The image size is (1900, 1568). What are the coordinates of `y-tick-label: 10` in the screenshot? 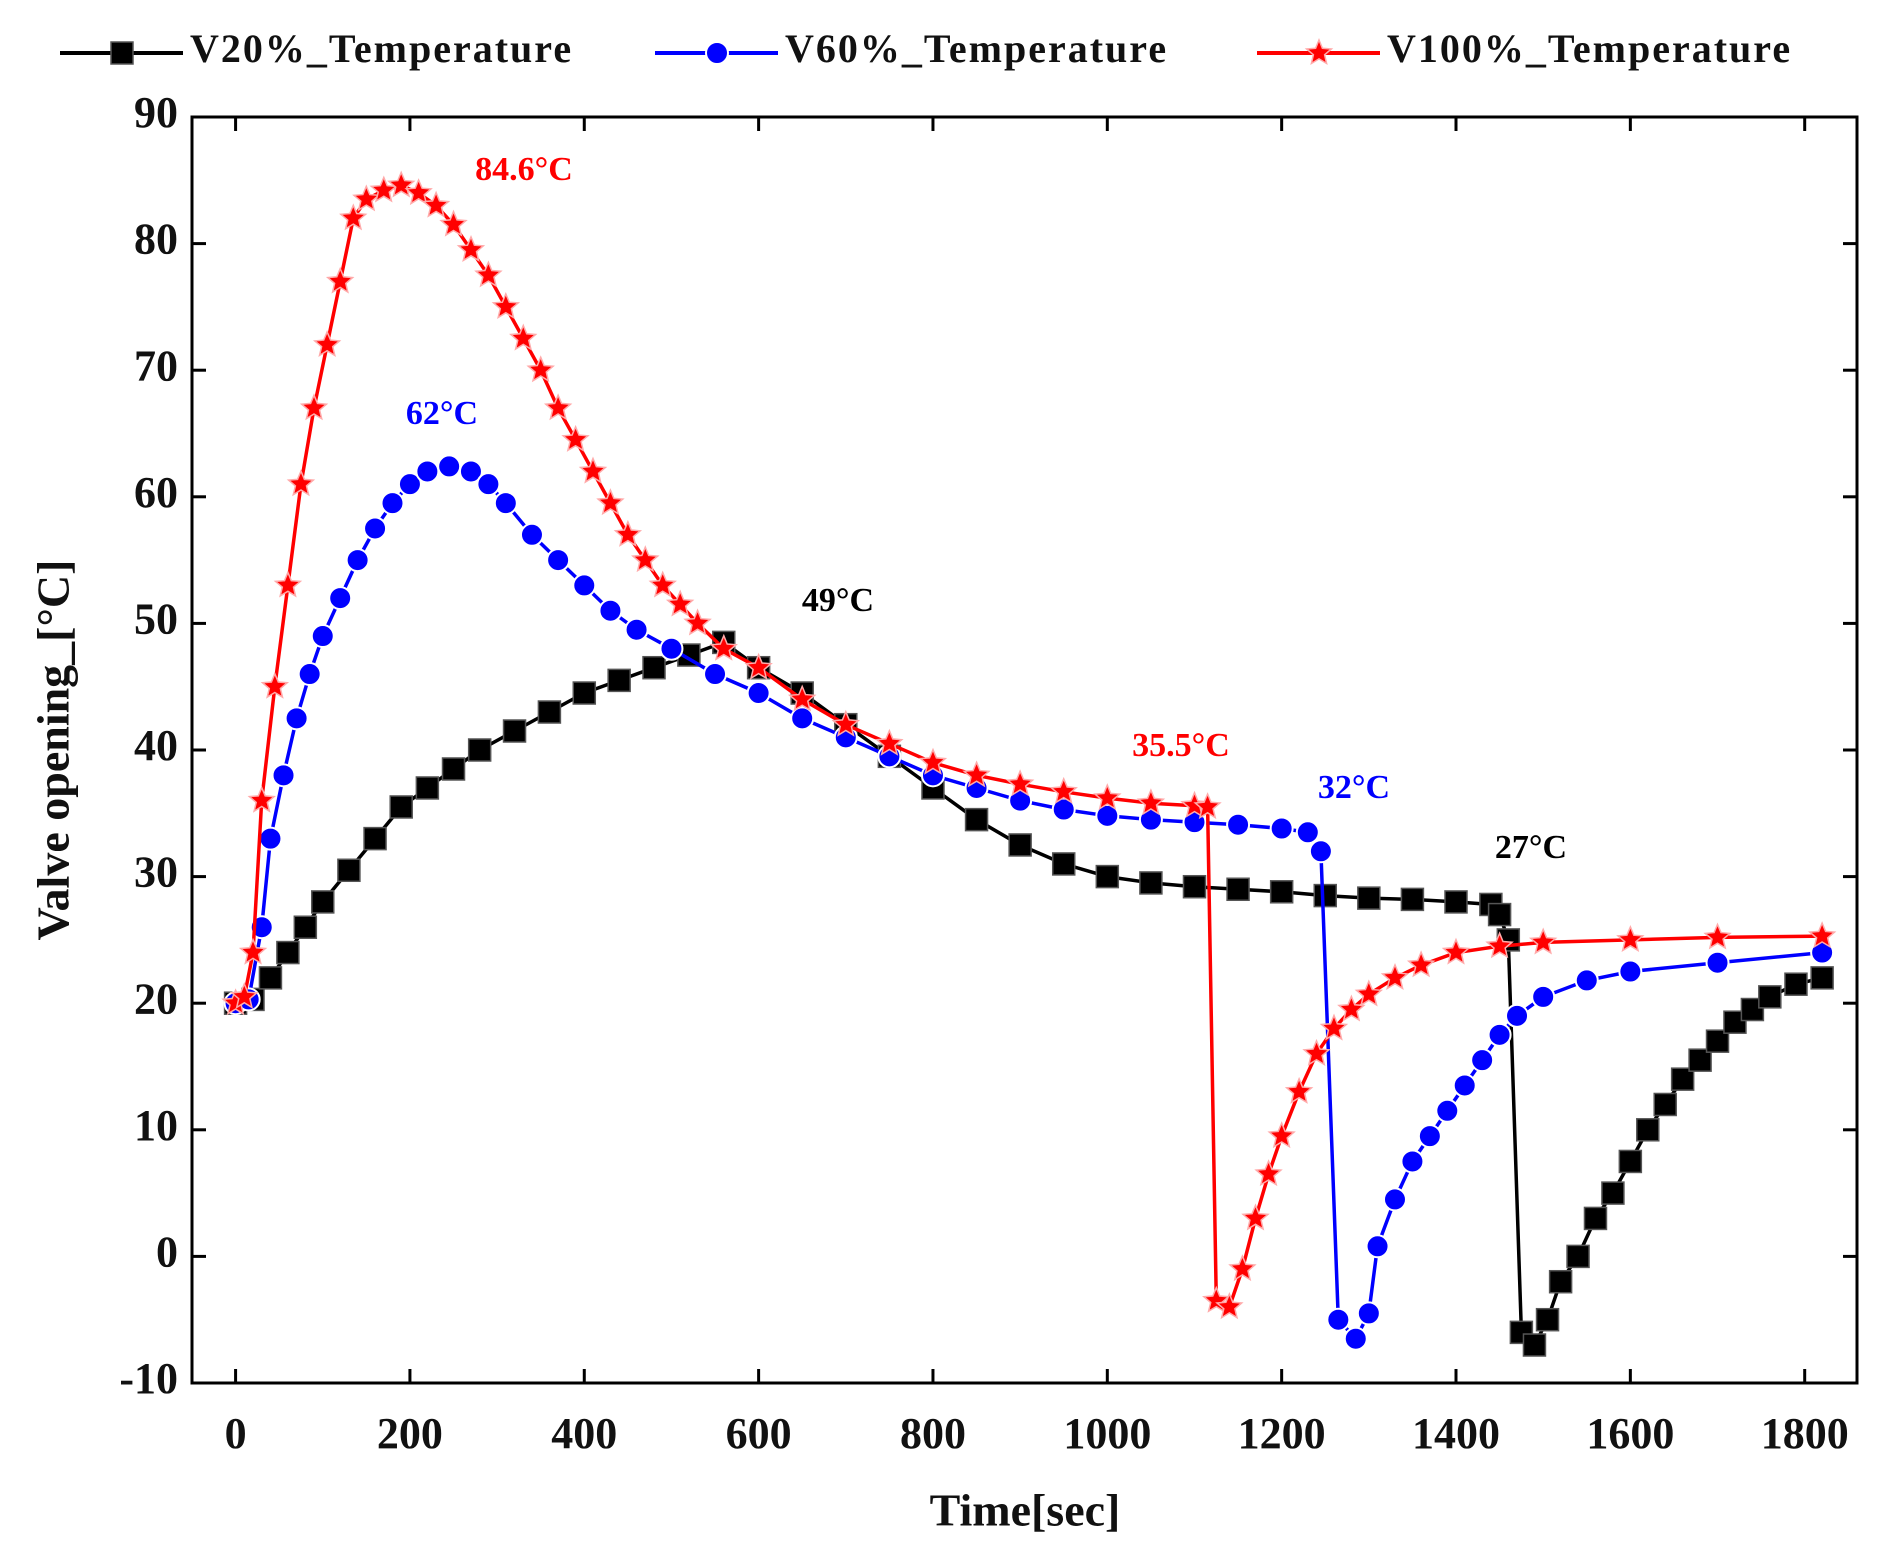 It's located at (156, 1125).